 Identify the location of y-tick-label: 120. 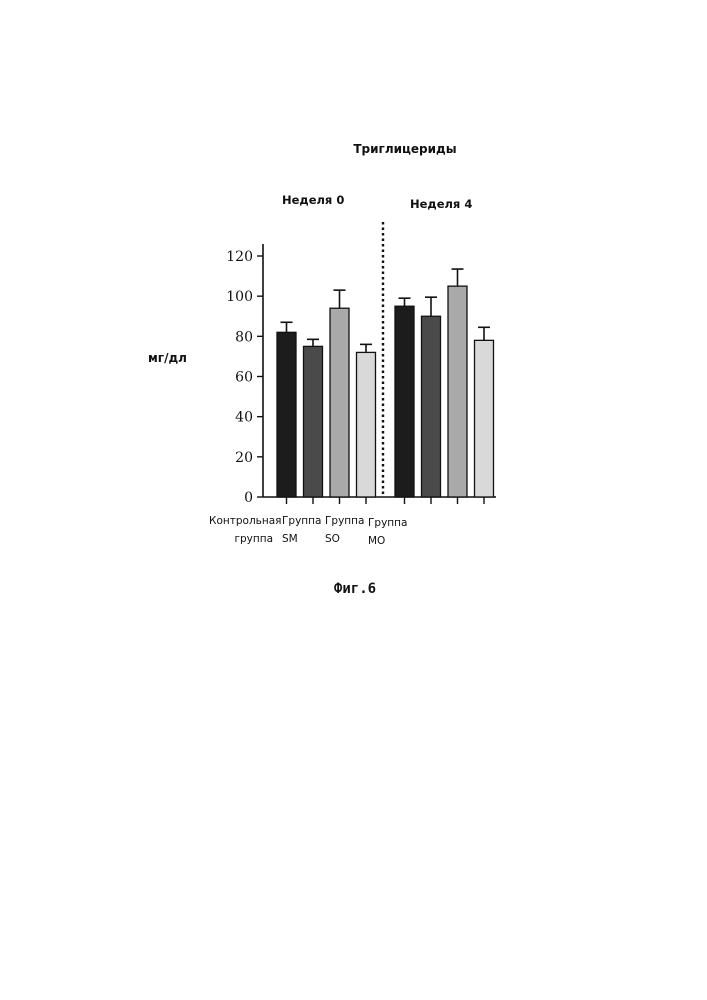
(239, 257).